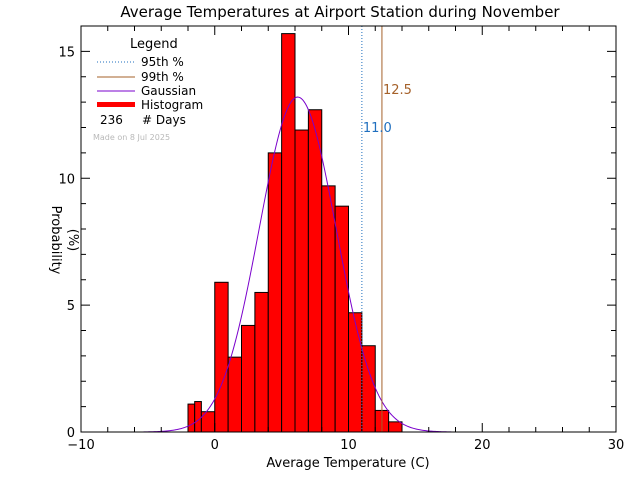 This screenshot has height=480, width=640. I want to click on x-tick-label: 20, so click(482, 445).